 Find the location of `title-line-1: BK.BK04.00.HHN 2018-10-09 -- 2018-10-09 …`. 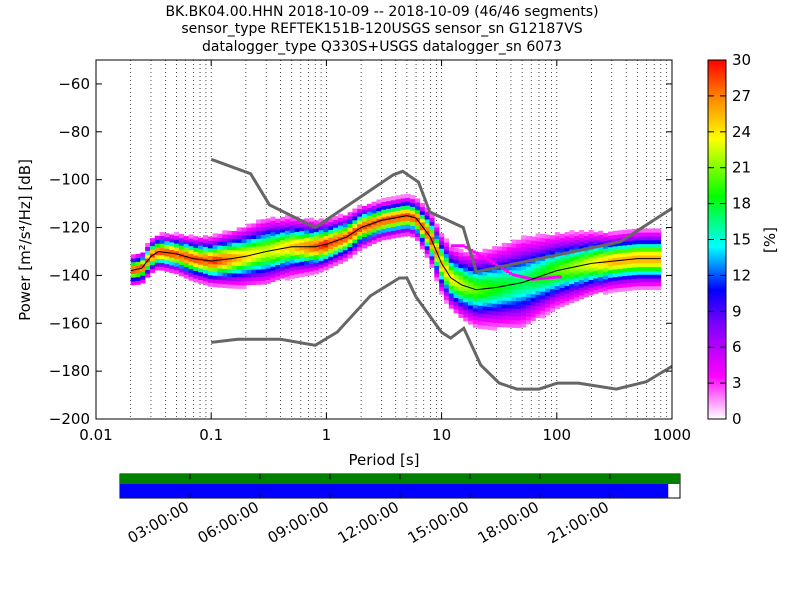

title-line-1: BK.BK04.00.HHN 2018-10-09 -- 2018-10-09 … is located at coordinates (381, 12).